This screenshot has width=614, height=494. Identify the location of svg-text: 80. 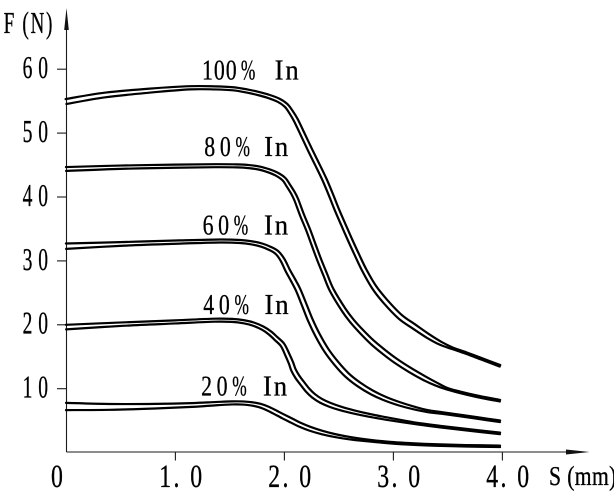
(219, 147).